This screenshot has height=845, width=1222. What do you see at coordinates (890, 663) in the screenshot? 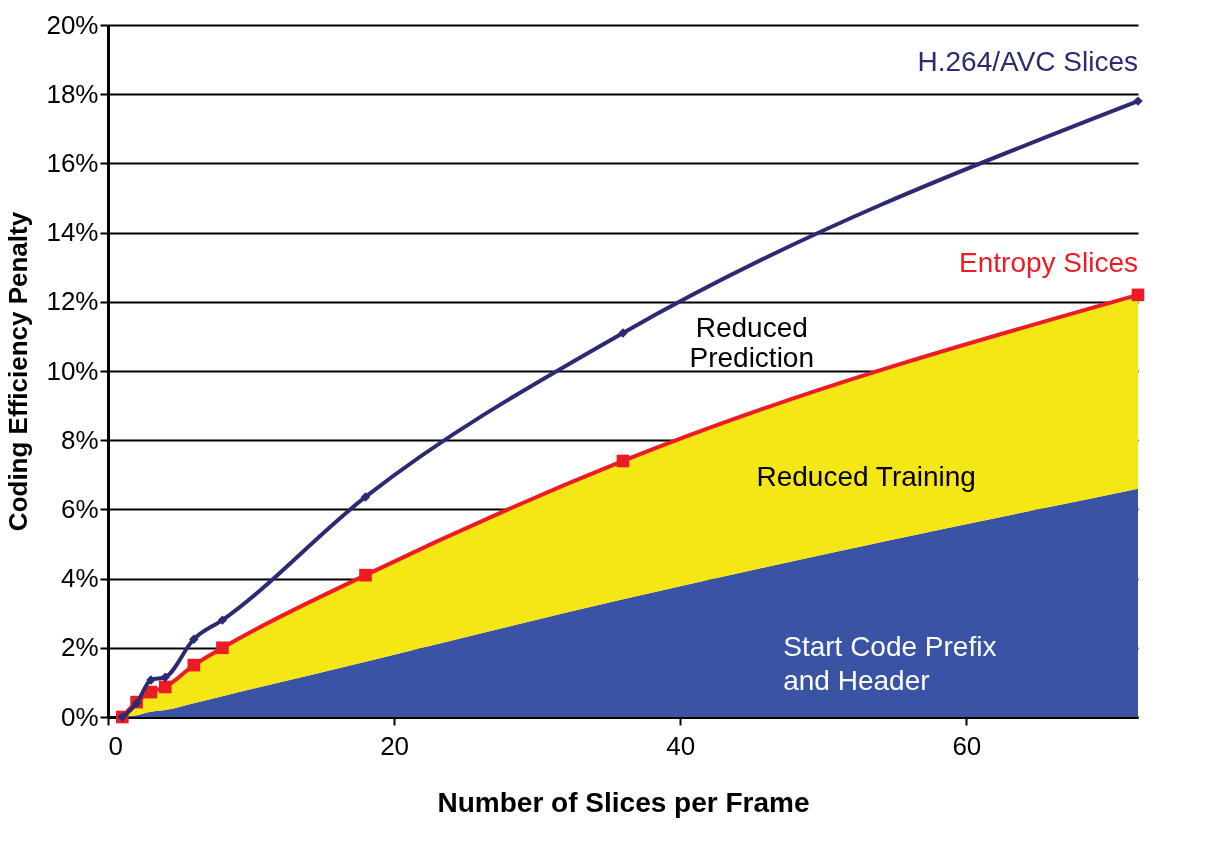
I see `series-label: Start Code Prefix and Header` at bounding box center [890, 663].